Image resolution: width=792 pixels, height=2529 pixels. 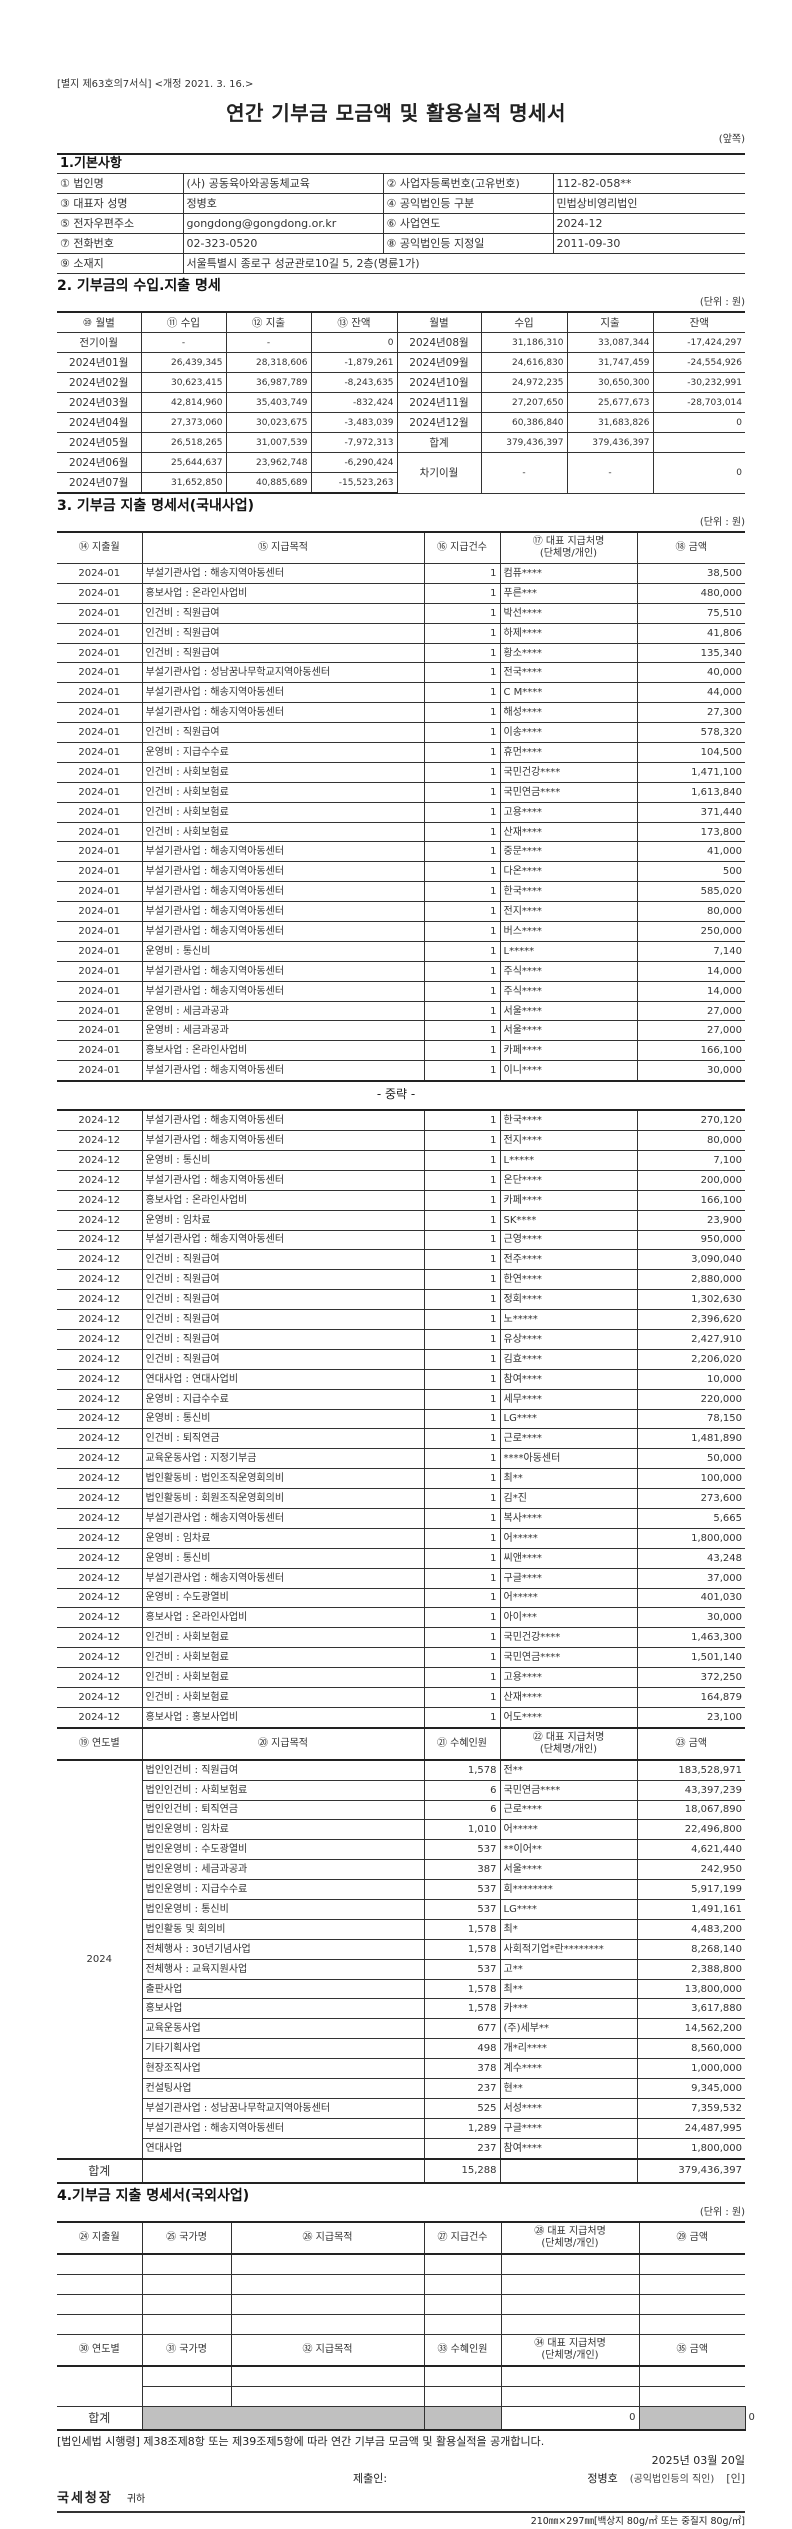 I want to click on month-cell: 2024년08월, so click(x=439, y=342).